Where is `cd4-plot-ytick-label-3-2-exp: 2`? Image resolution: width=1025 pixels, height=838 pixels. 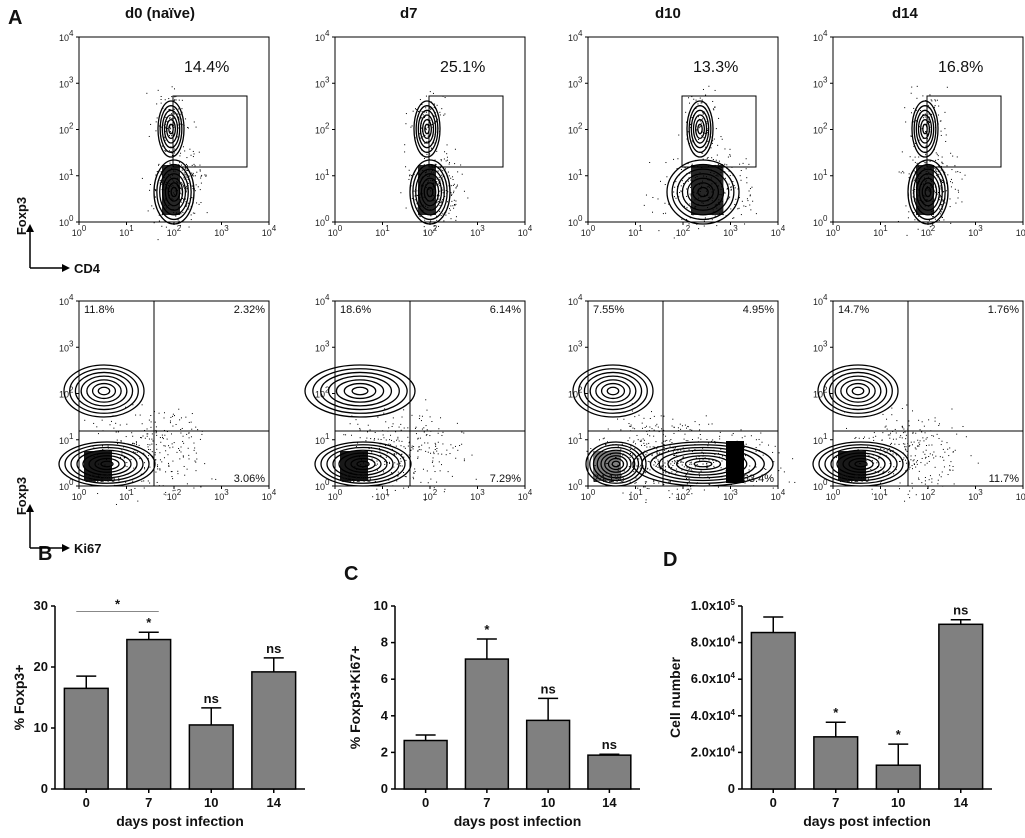 cd4-plot-ytick-label-3-2-exp: 2 is located at coordinates (825, 126).